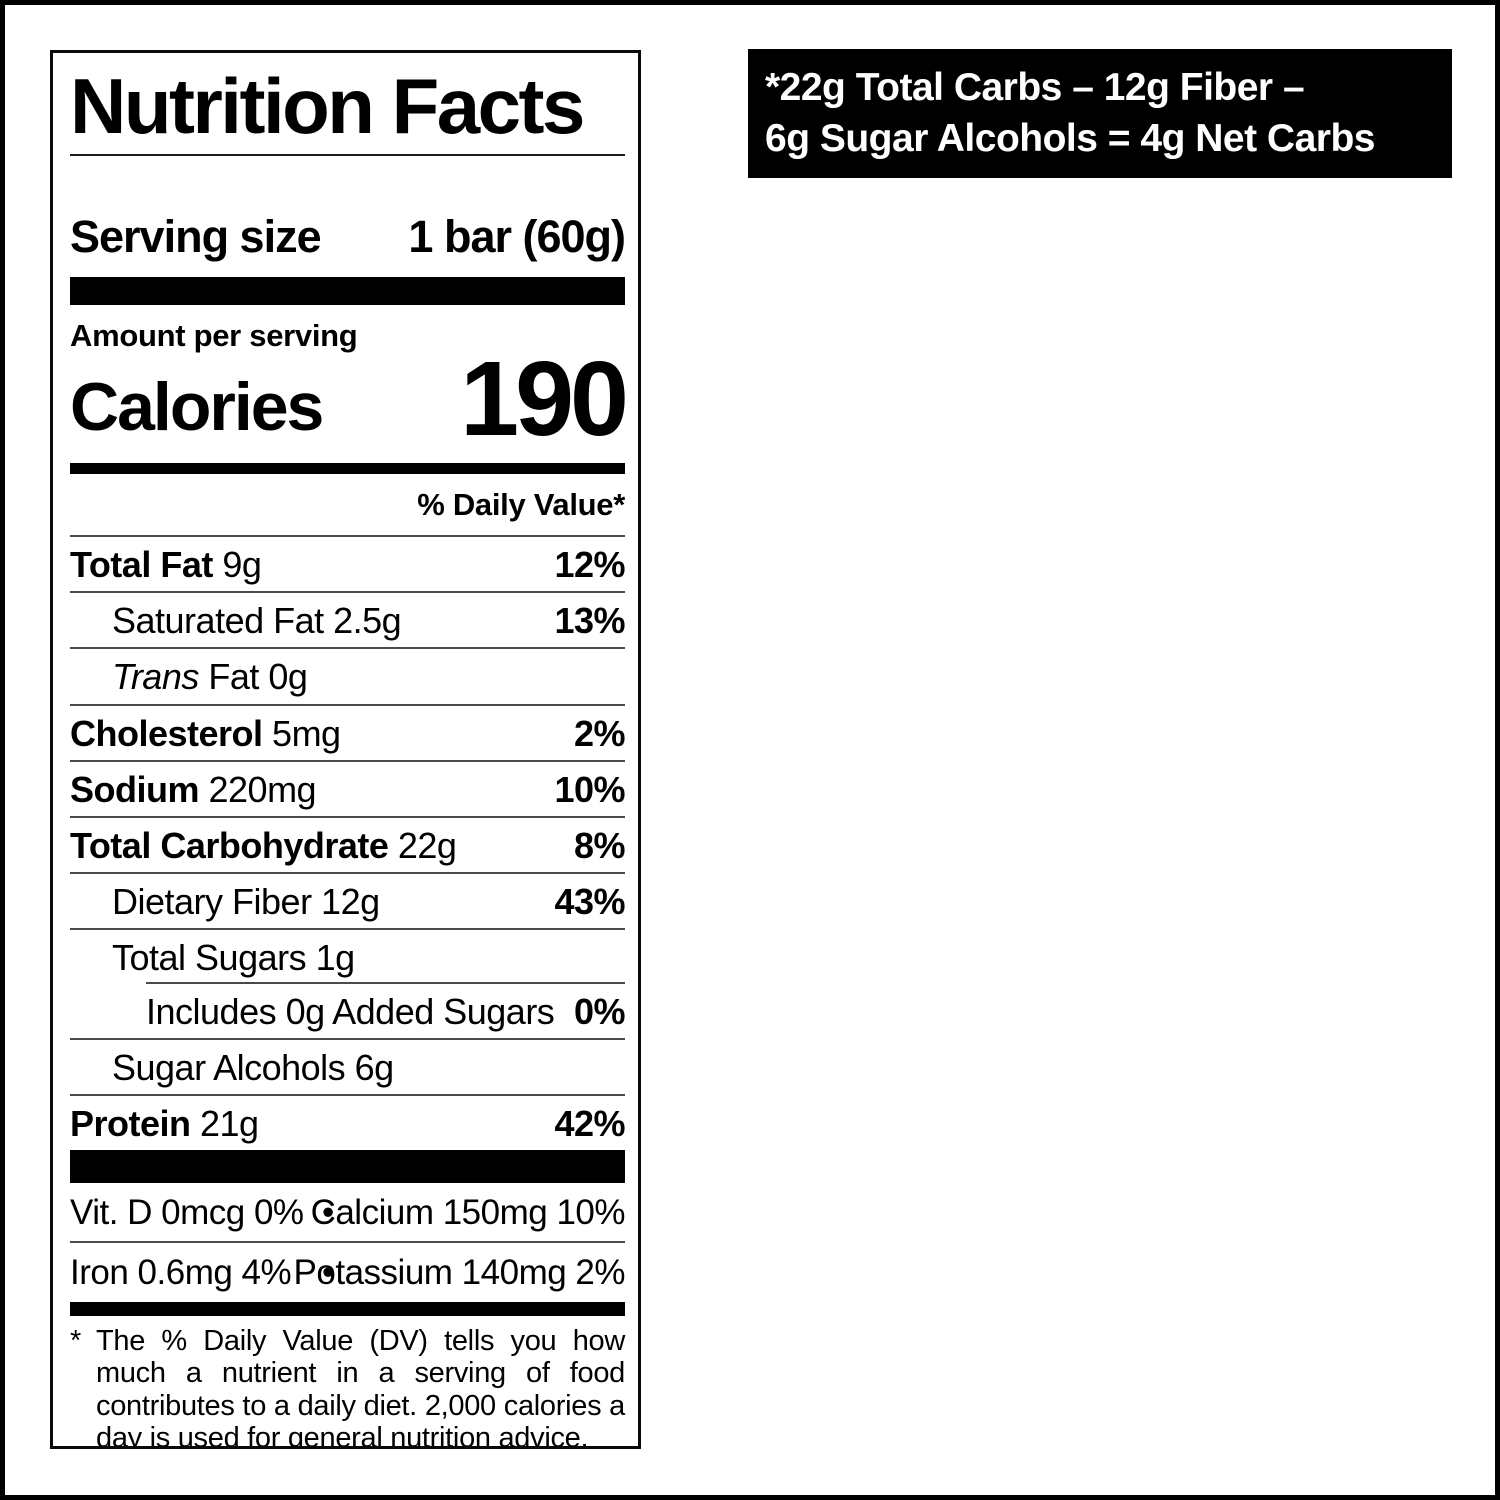 Image resolution: width=1500 pixels, height=1500 pixels. I want to click on nutrient-row-cholesterol: Cholesterol 5mg 2%, so click(348, 731).